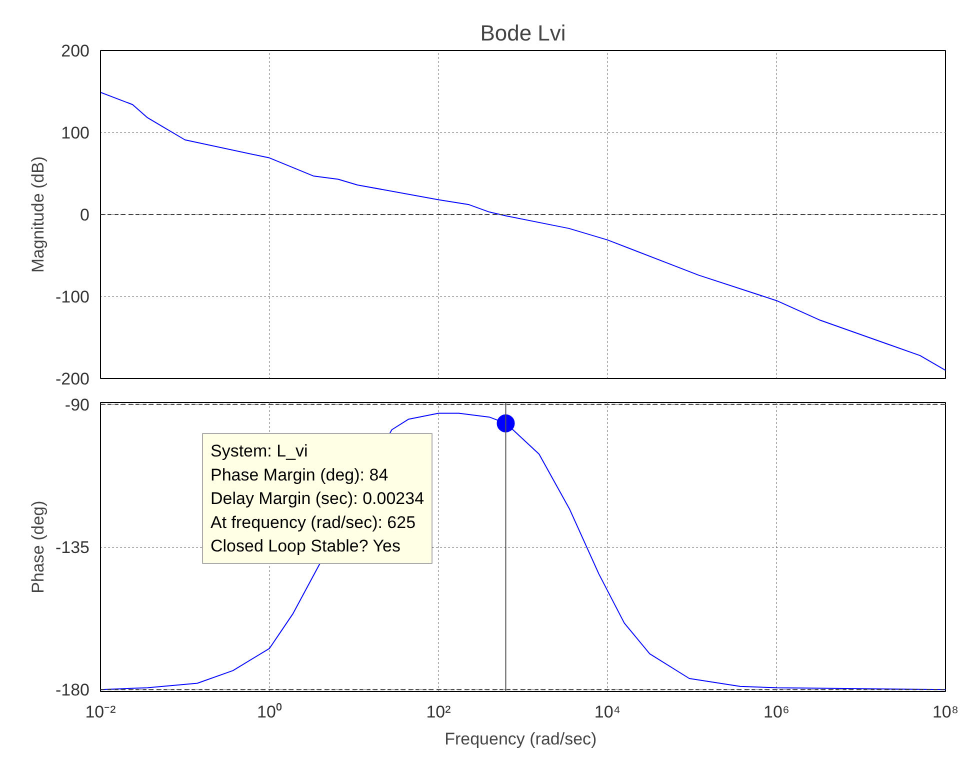  What do you see at coordinates (38, 214) in the screenshot?
I see `y-axis-title: Magnitude (dB)` at bounding box center [38, 214].